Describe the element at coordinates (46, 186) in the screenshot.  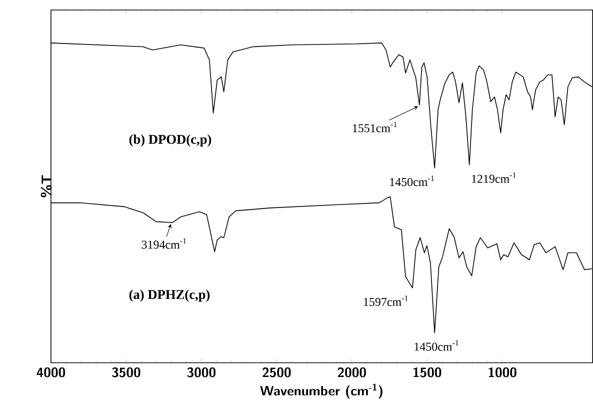
I see `y-axis-title: %T` at that location.